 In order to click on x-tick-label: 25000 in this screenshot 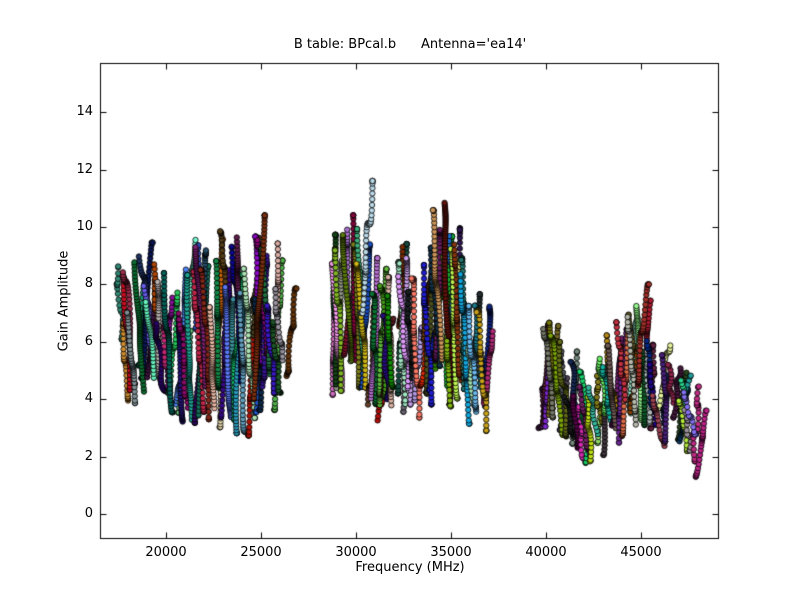, I will do `click(261, 552)`.